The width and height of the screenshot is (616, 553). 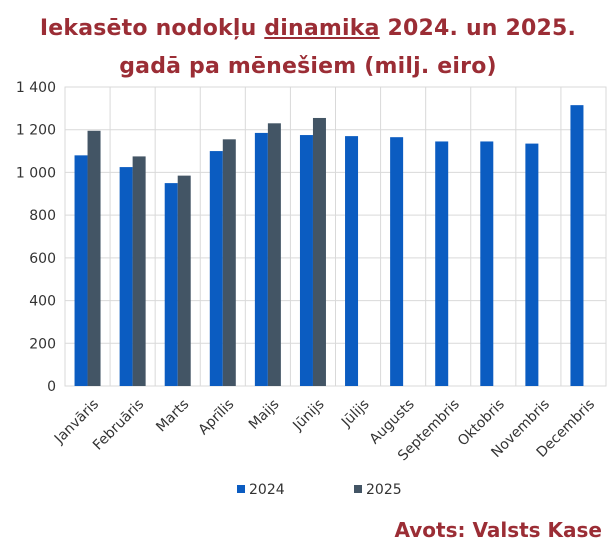 What do you see at coordinates (36, 173) in the screenshot?
I see `y-tick-label: 1 000` at bounding box center [36, 173].